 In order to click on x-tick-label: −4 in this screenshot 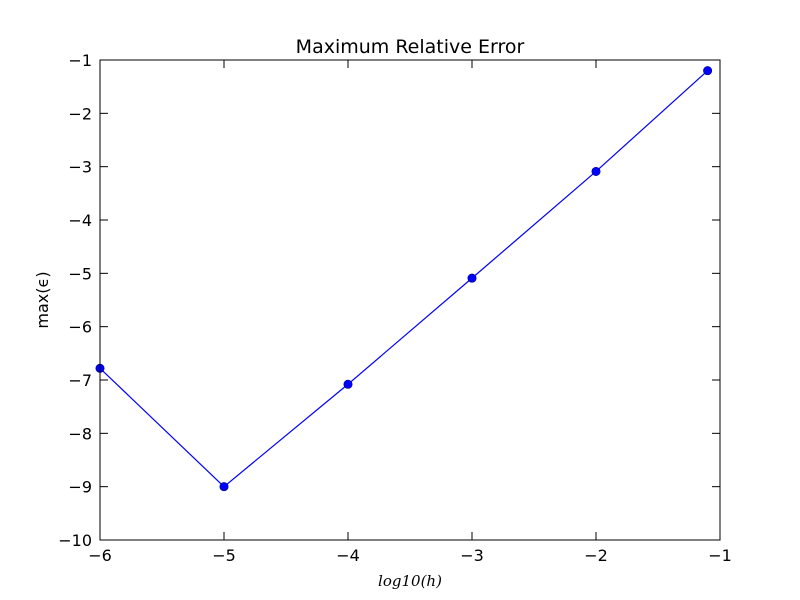, I will do `click(348, 555)`.